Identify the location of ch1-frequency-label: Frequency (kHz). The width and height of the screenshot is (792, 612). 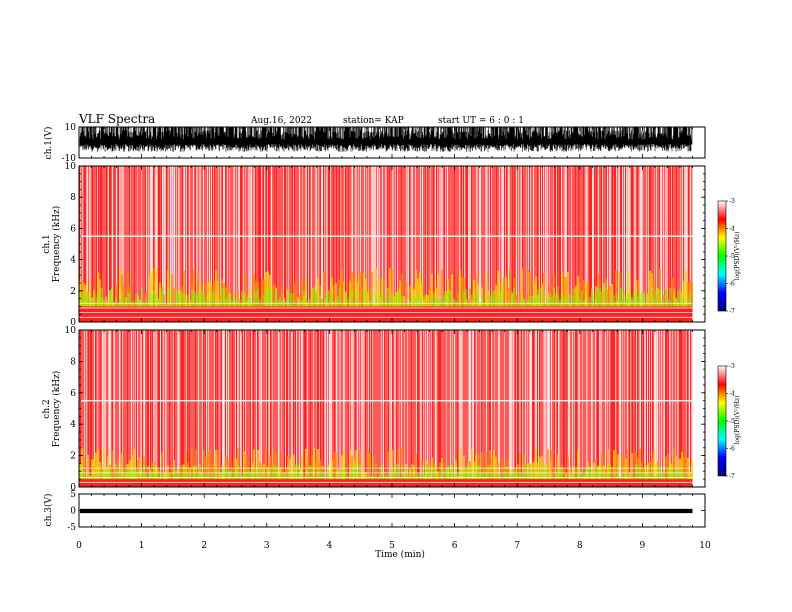
(56, 244).